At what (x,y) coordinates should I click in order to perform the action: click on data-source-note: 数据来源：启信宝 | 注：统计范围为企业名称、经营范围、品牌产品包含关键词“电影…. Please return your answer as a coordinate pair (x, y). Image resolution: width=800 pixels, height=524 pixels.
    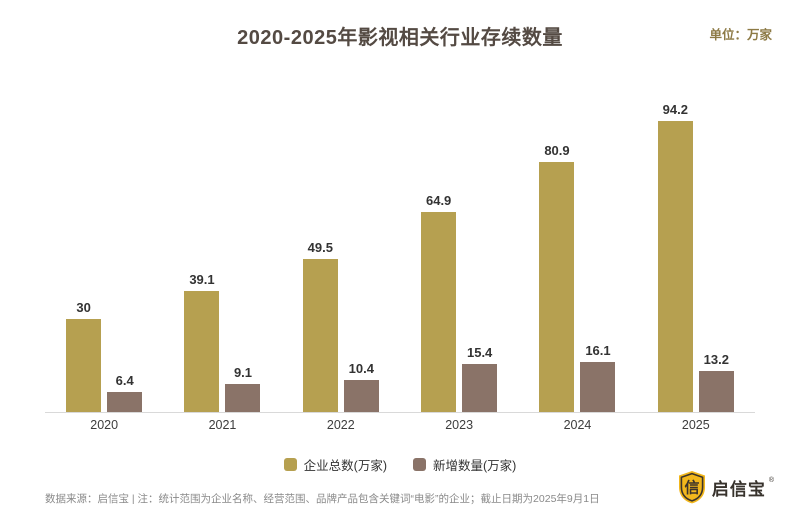
    Looking at the image, I should click on (322, 499).